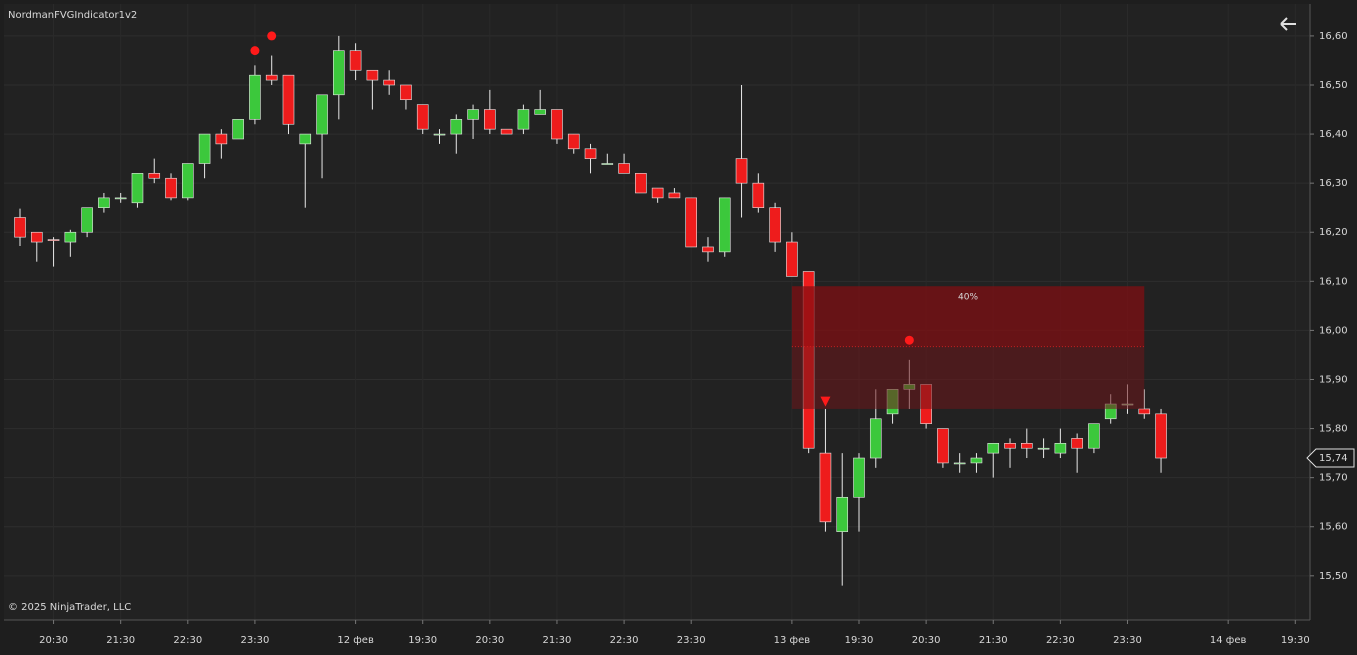  I want to click on signal-triangle, so click(825, 401).